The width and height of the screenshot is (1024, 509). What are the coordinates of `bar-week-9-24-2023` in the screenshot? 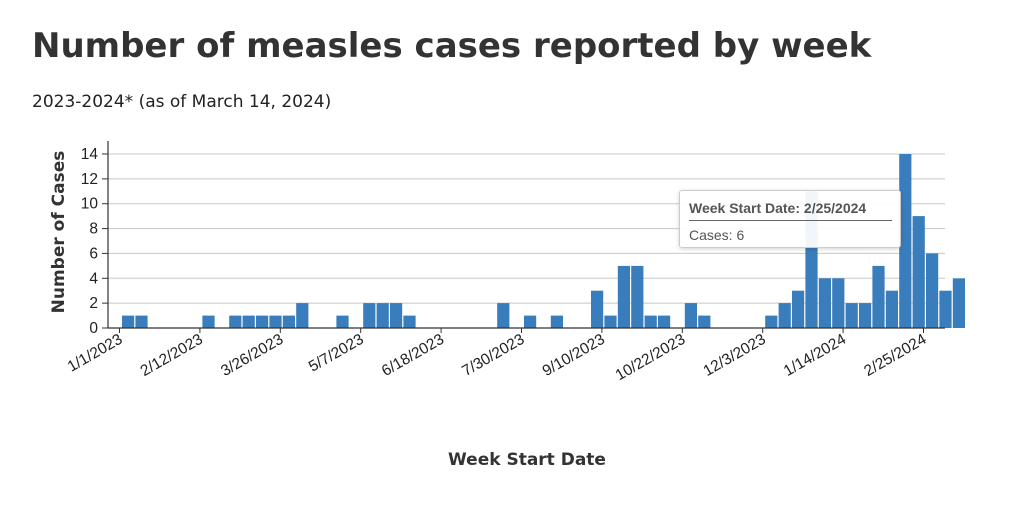 It's located at (637, 296).